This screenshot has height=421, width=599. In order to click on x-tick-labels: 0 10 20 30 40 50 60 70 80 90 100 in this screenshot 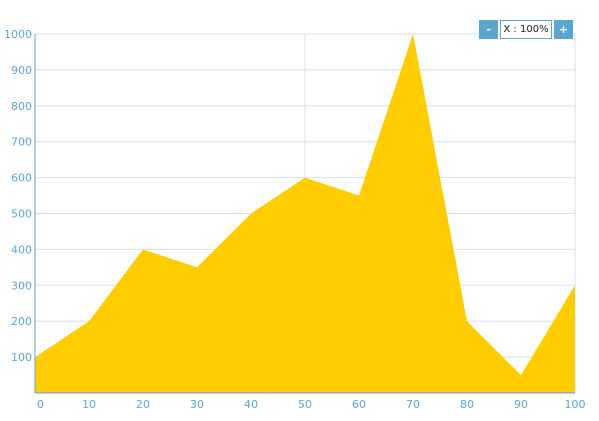, I will do `click(311, 404)`.